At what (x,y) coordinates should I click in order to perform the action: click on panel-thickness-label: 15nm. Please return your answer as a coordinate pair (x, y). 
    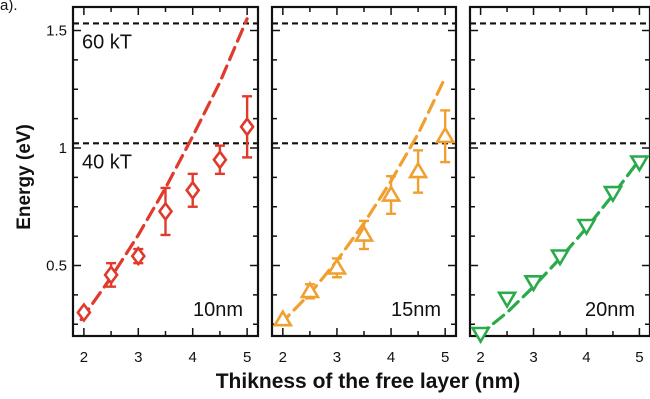
    Looking at the image, I should click on (416, 310).